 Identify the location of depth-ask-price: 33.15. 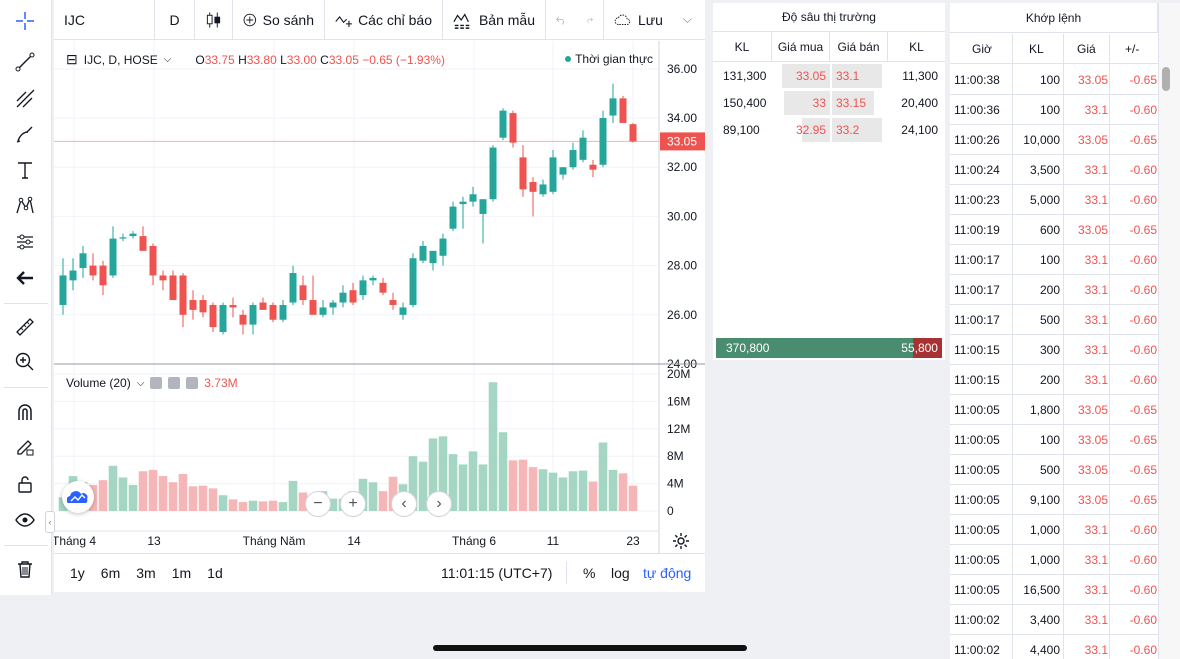
(853, 103).